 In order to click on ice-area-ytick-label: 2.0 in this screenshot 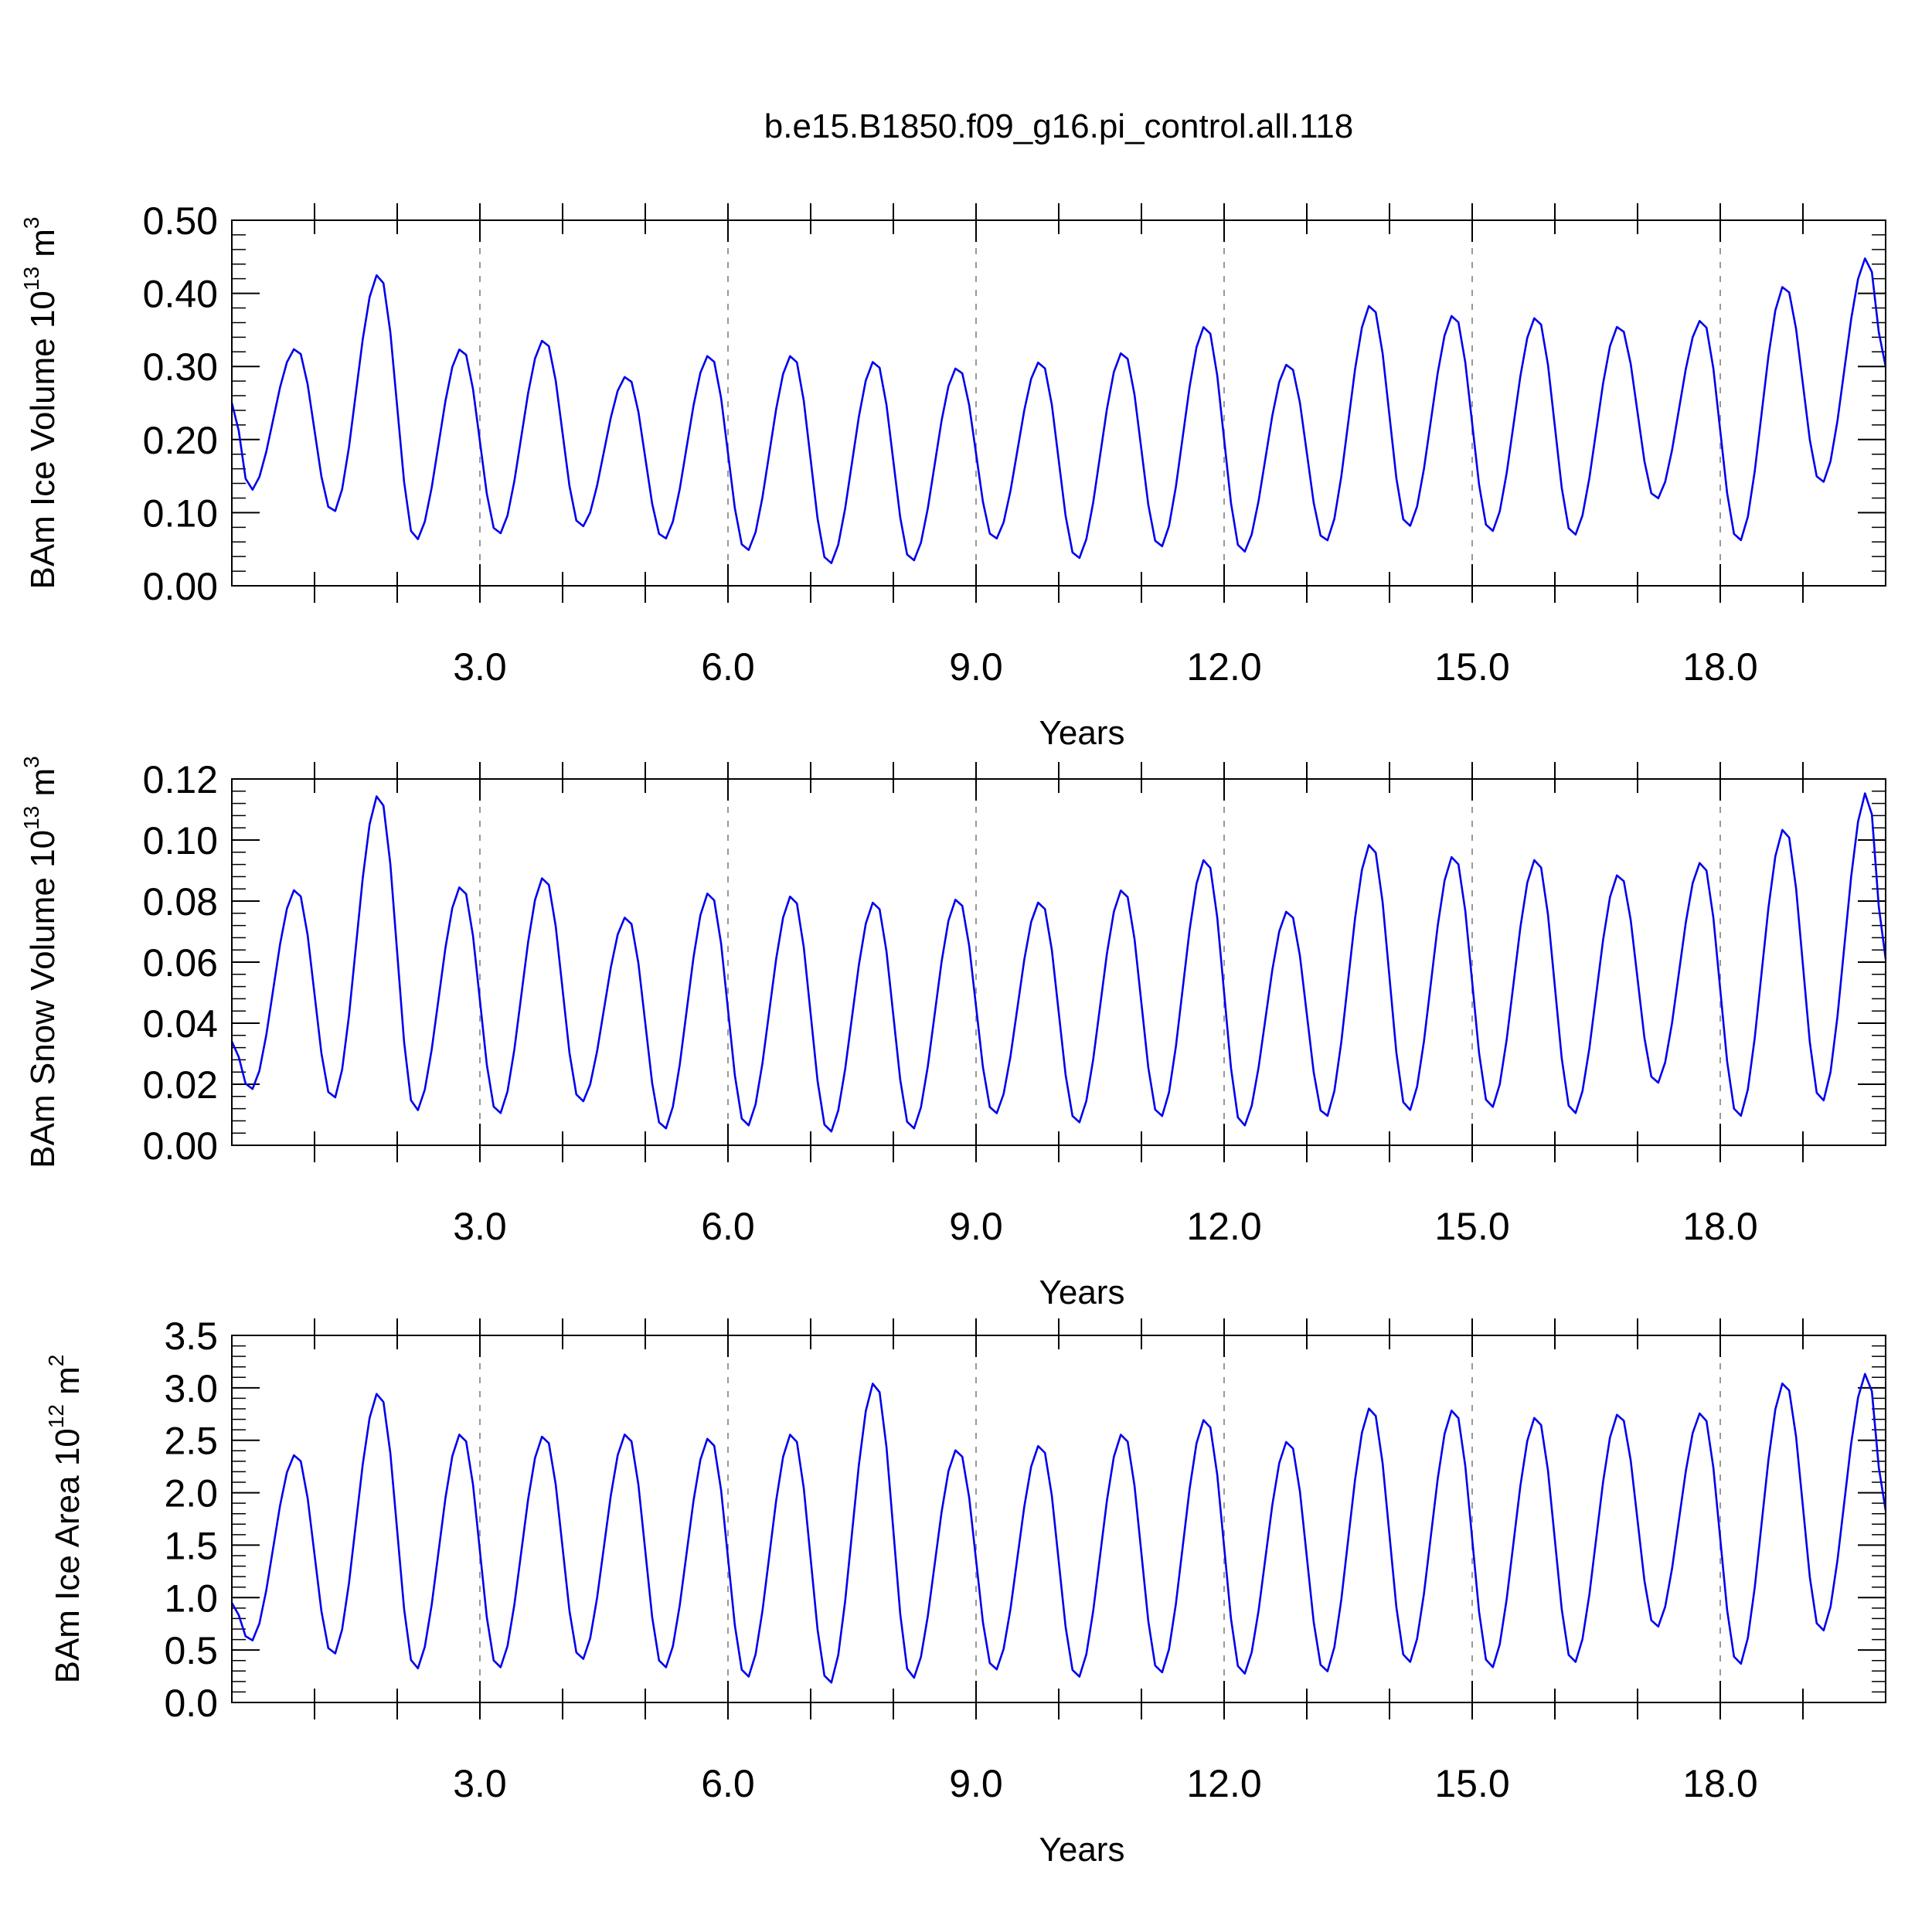, I will do `click(191, 1494)`.